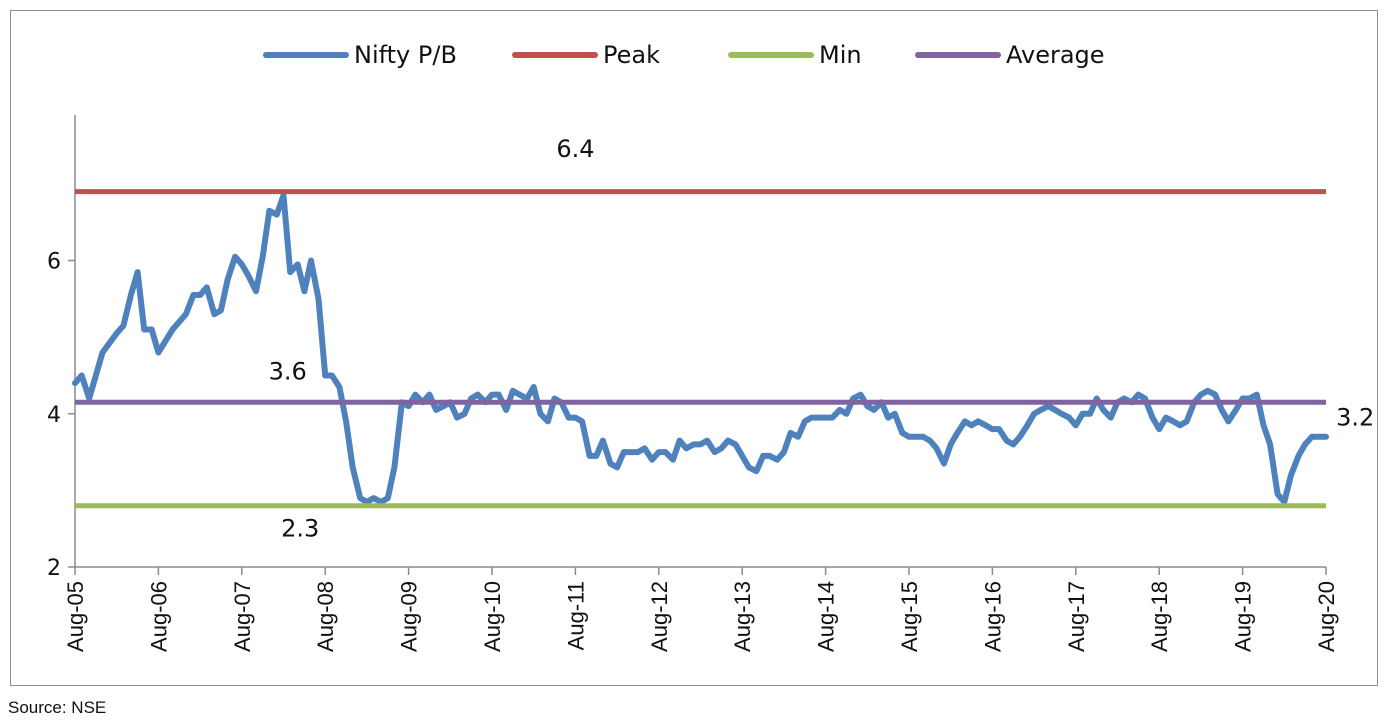 Image resolution: width=1384 pixels, height=722 pixels. What do you see at coordinates (300, 528) in the screenshot?
I see `data-label: 2.3` at bounding box center [300, 528].